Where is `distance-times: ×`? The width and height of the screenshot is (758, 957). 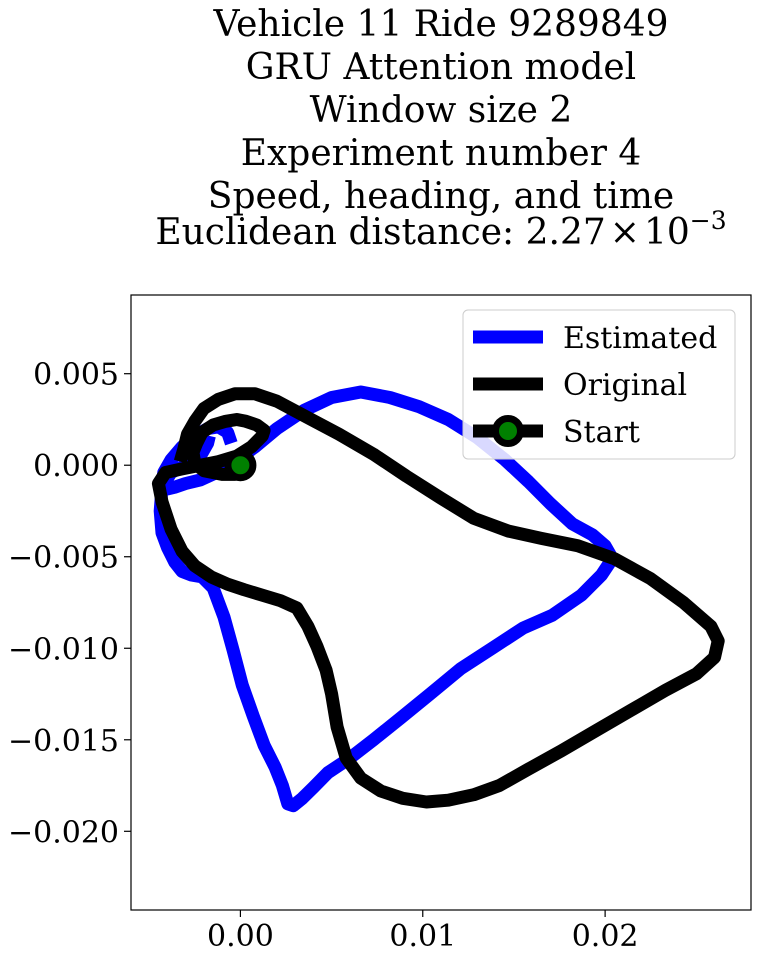
distance-times: × is located at coordinates (625, 232).